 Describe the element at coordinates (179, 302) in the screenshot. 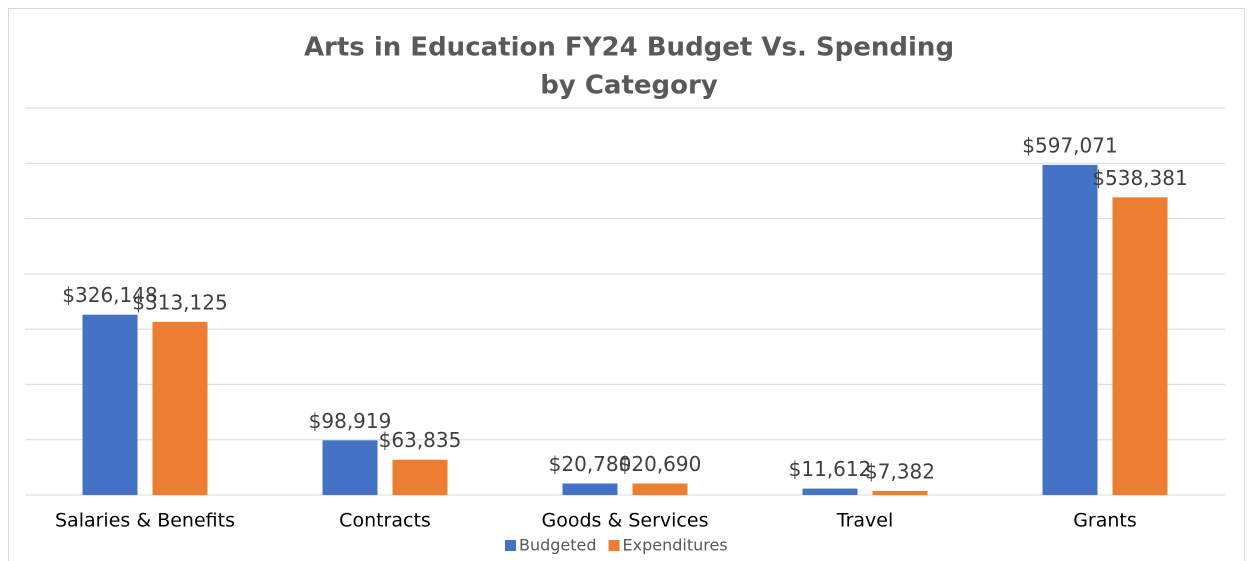

I see `data-label: $313,125` at that location.